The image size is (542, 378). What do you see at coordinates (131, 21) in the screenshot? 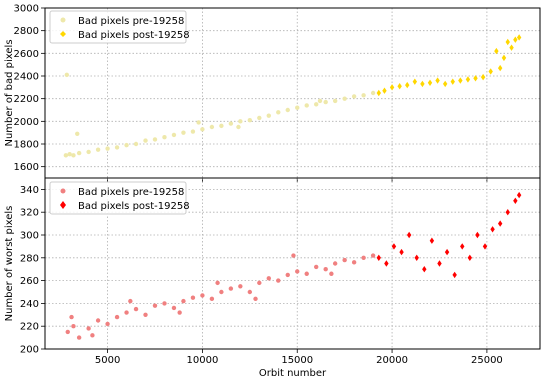
I see `top-legend-label-pre: Bad pixels pre-19258` at bounding box center [131, 21].